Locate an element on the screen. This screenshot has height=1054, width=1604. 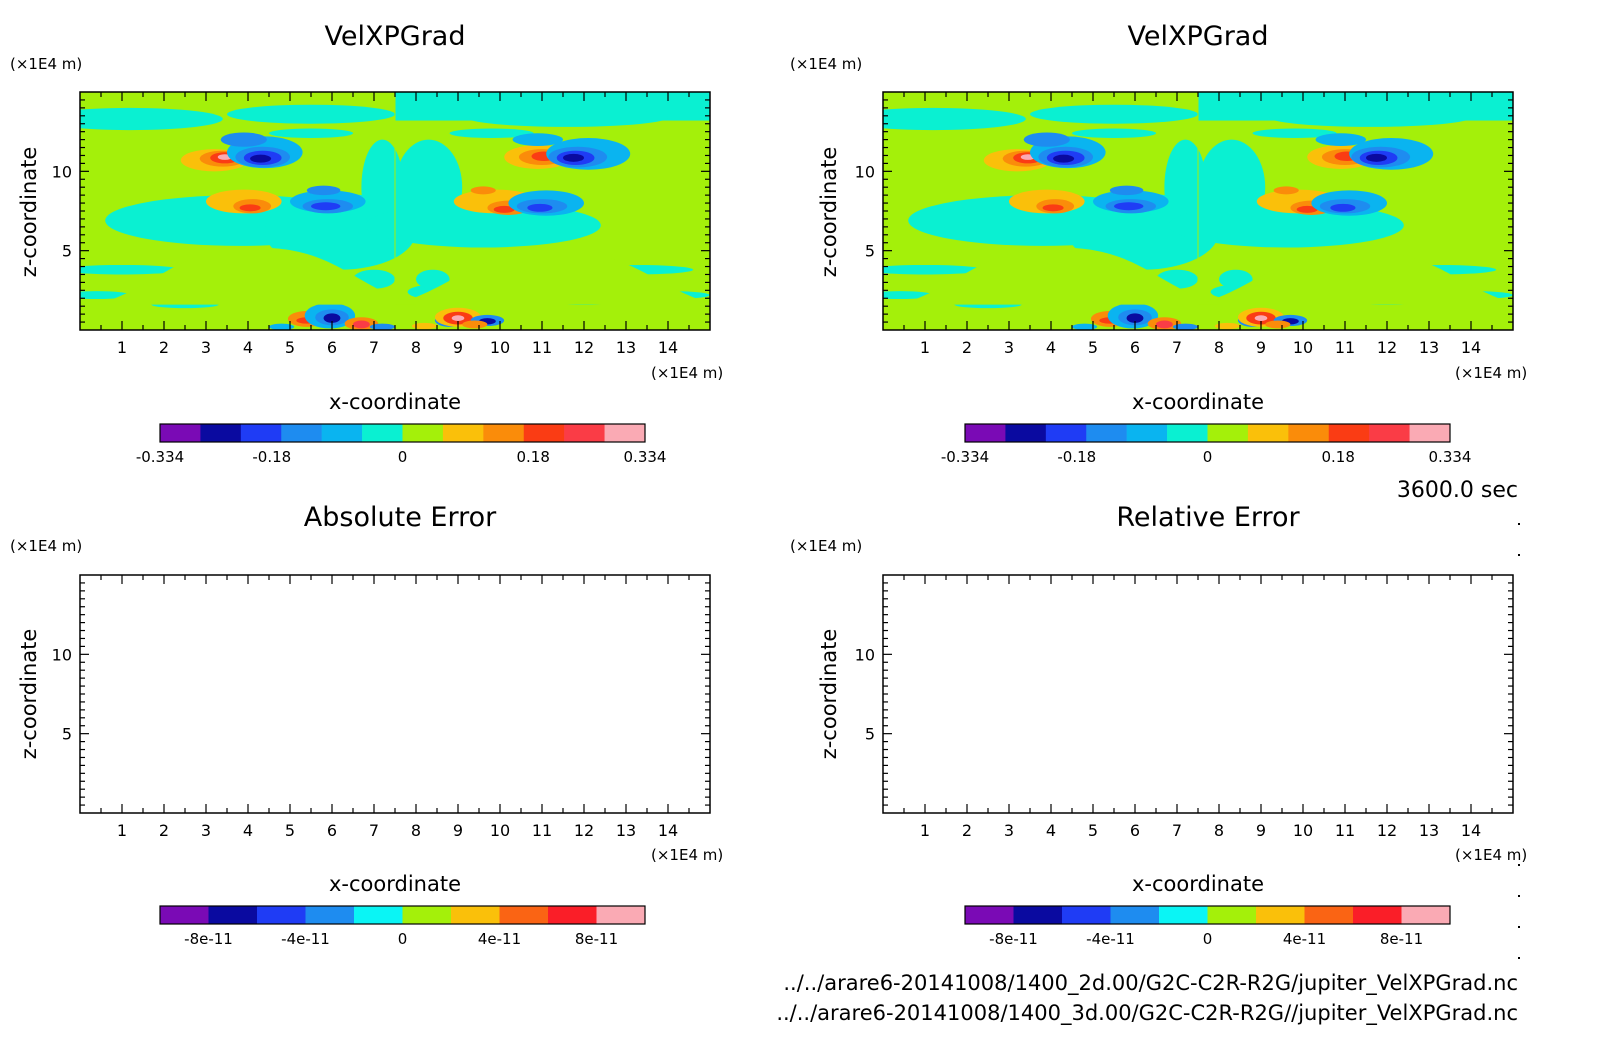
colorbar-tick-label: 8e-11 is located at coordinates (596, 939).